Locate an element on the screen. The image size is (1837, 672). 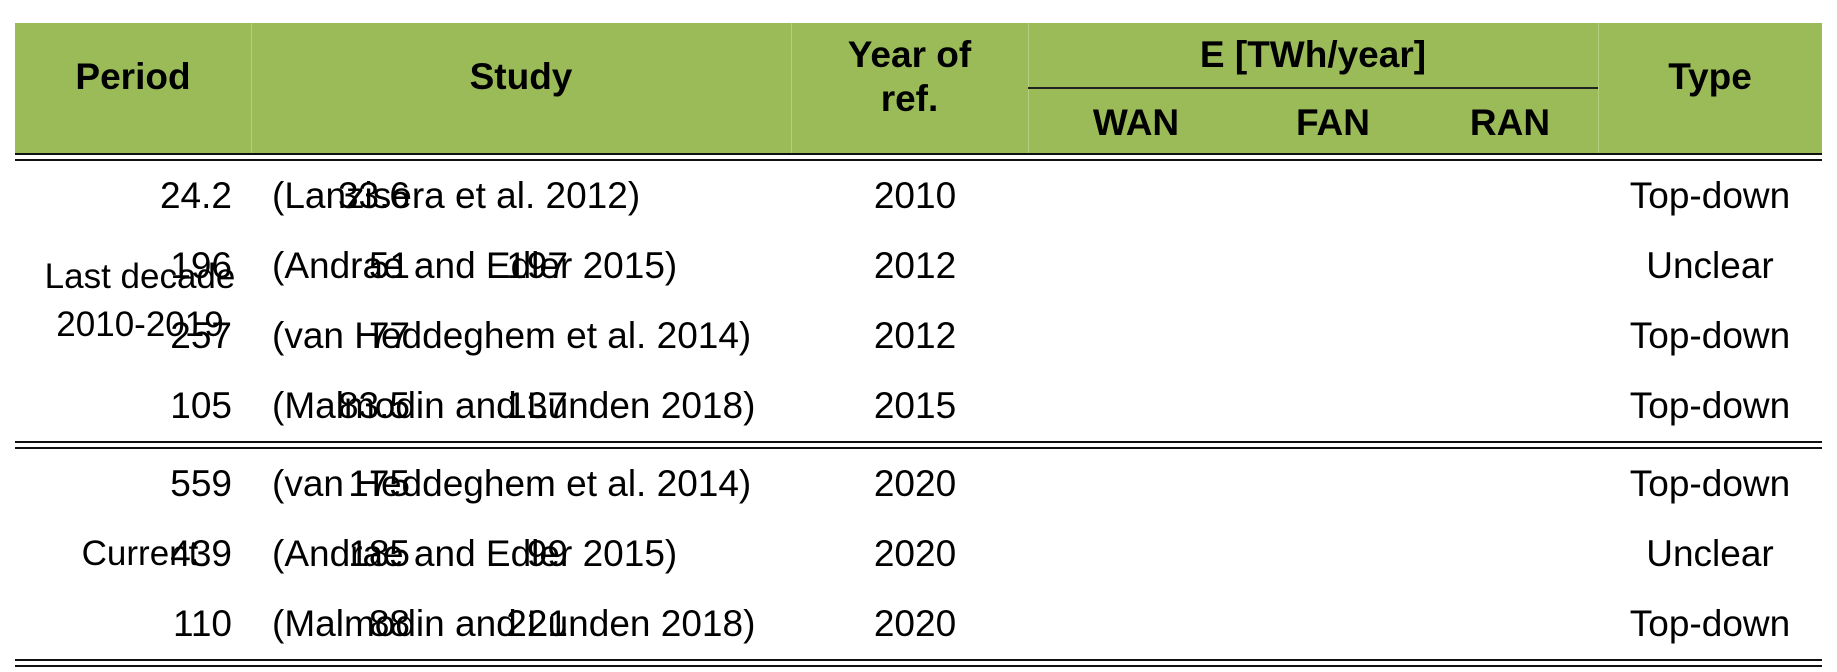
energy-underline is located at coordinates (1313, 88).